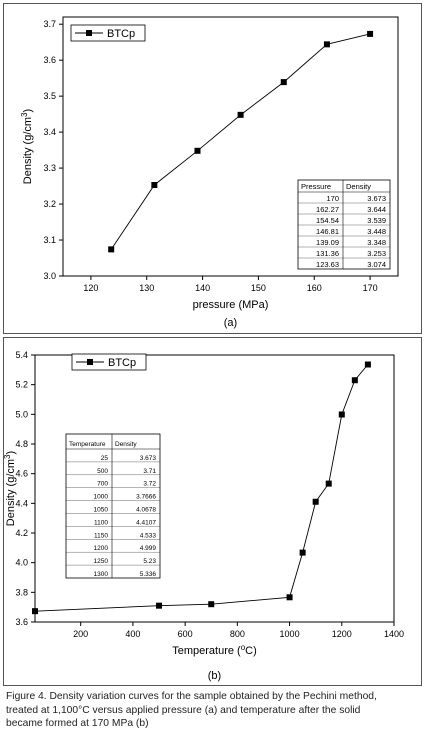 This screenshot has height=739, width=426. What do you see at coordinates (149, 484) in the screenshot?
I see `table-cell: 3.72` at bounding box center [149, 484].